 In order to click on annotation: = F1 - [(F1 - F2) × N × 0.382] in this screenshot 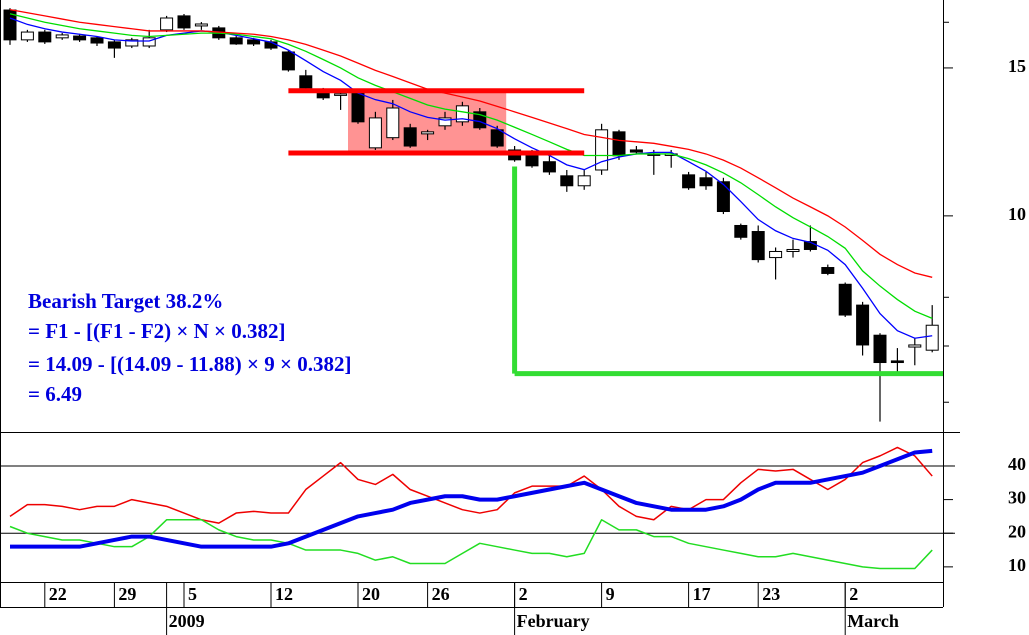, I will do `click(157, 331)`.